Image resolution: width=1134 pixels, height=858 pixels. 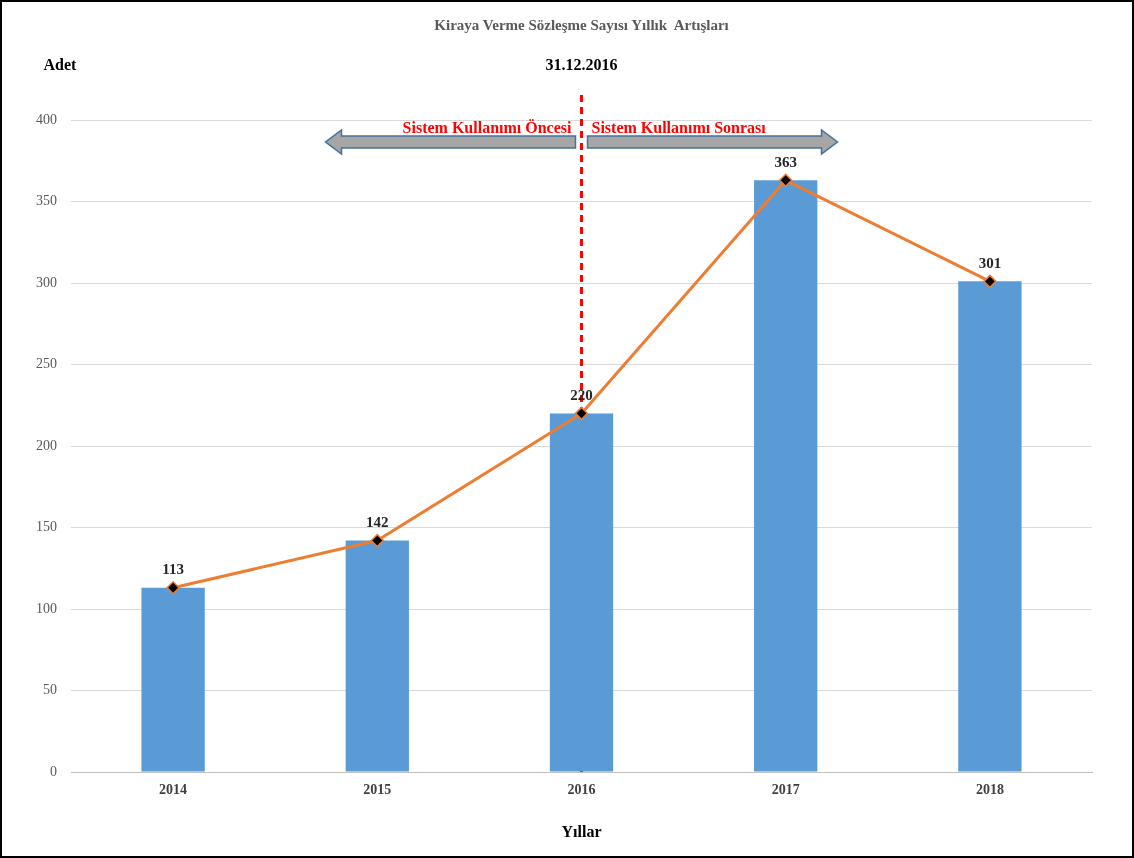 I want to click on y-tick-label: 350, so click(x=46, y=201).